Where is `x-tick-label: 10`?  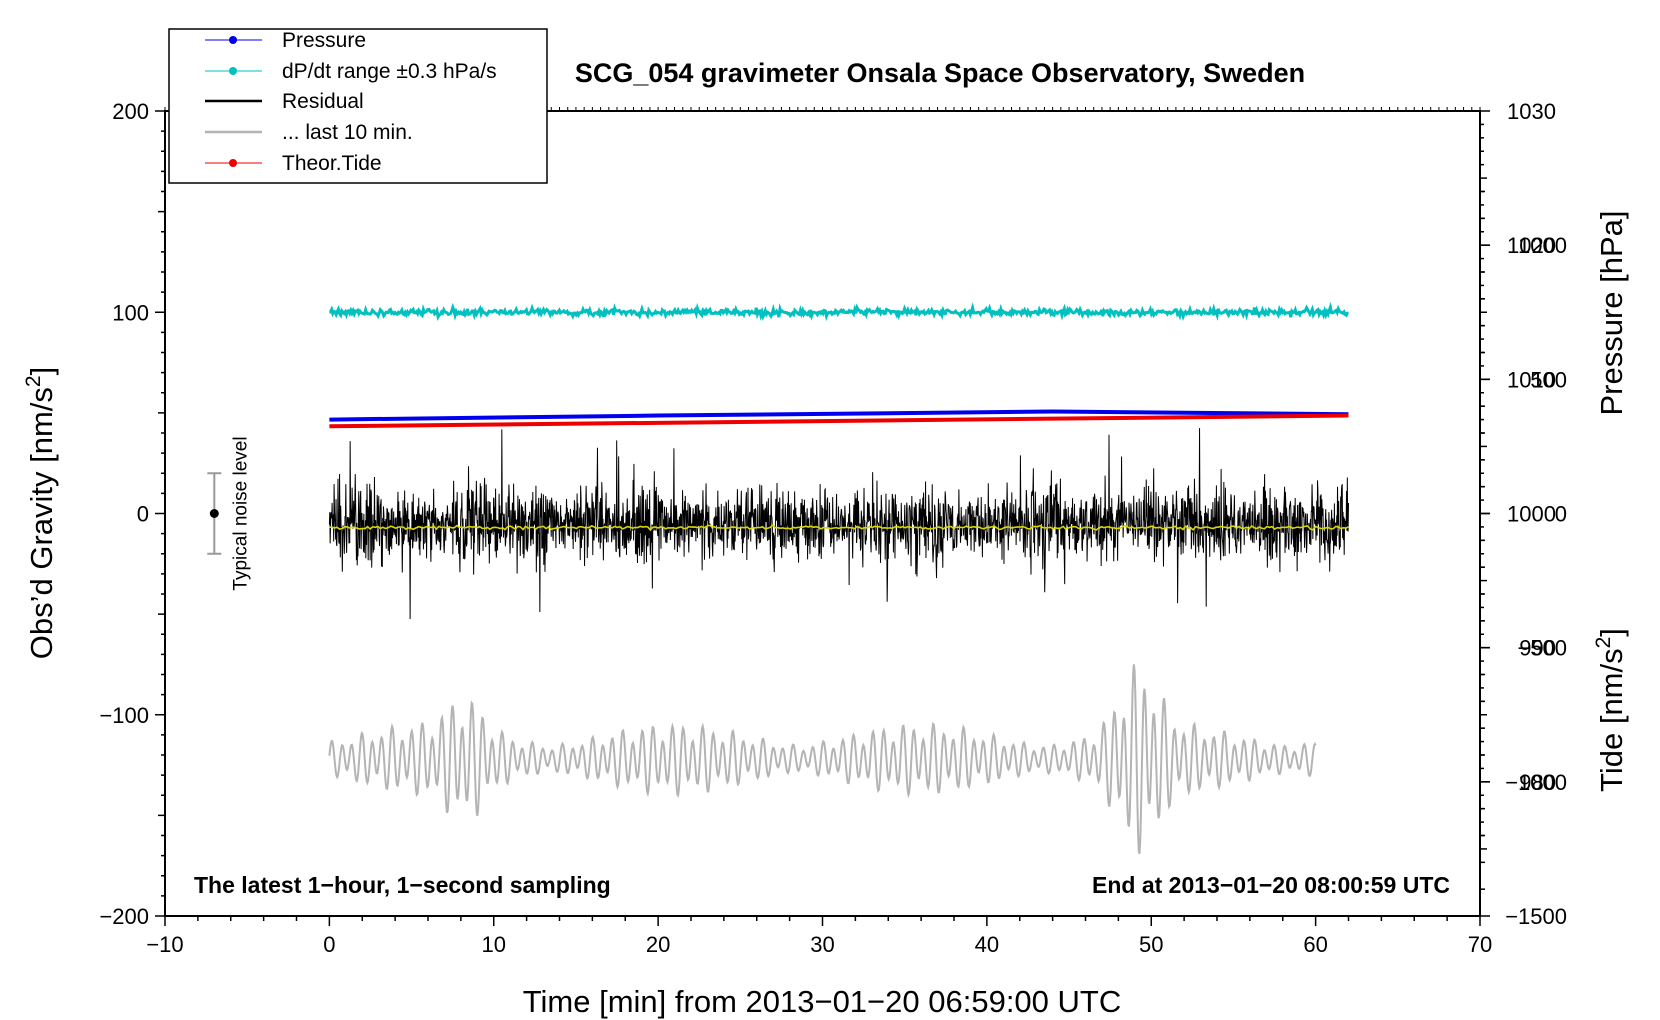 x-tick-label: 10 is located at coordinates (494, 944).